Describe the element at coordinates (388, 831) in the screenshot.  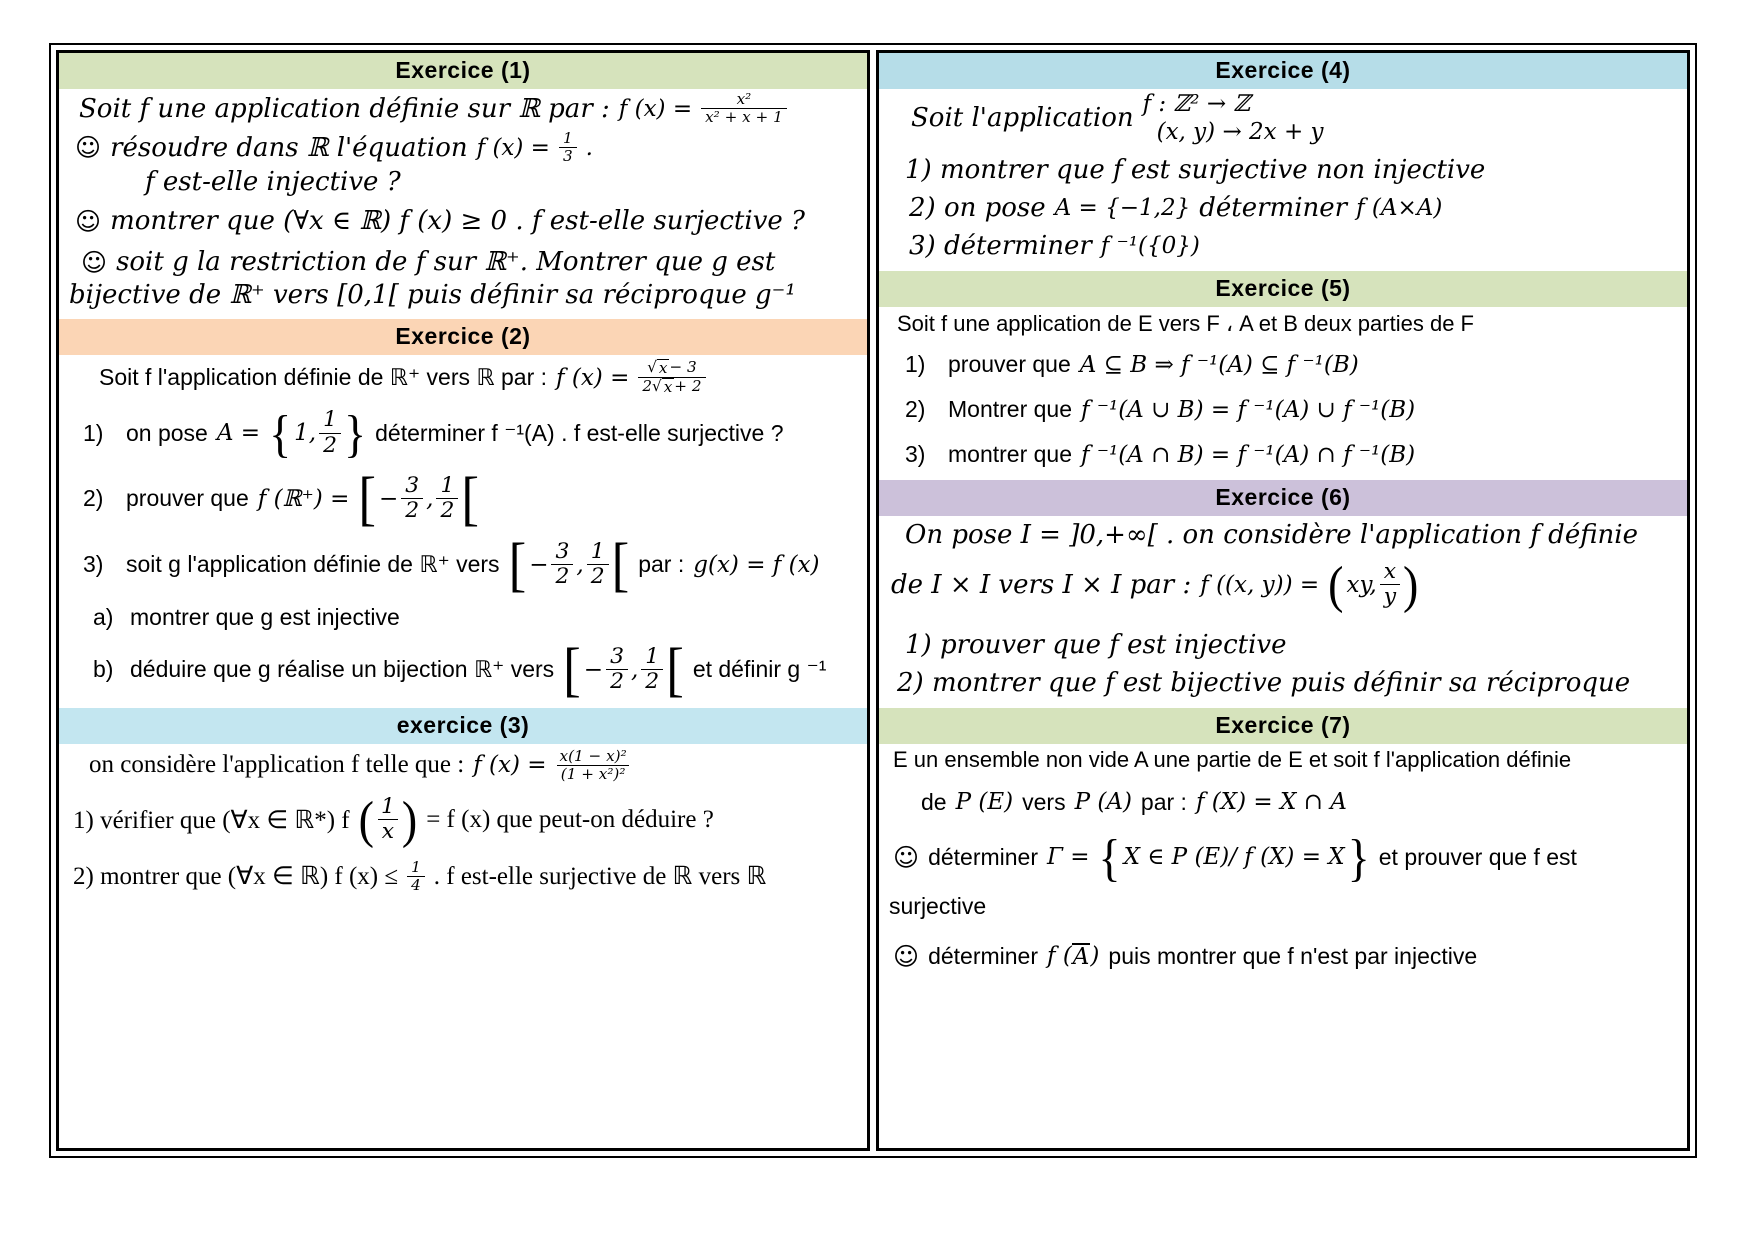
I see `denominator: x` at that location.